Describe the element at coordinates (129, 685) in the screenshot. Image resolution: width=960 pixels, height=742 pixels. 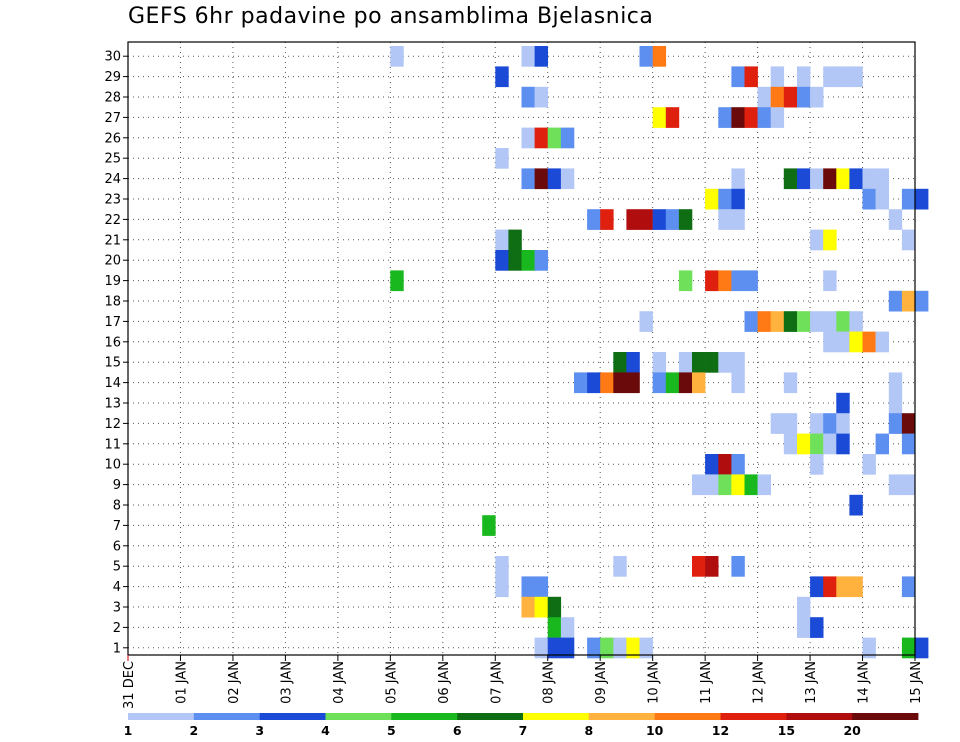
I see `x-tick-label: 31 DEC` at that location.